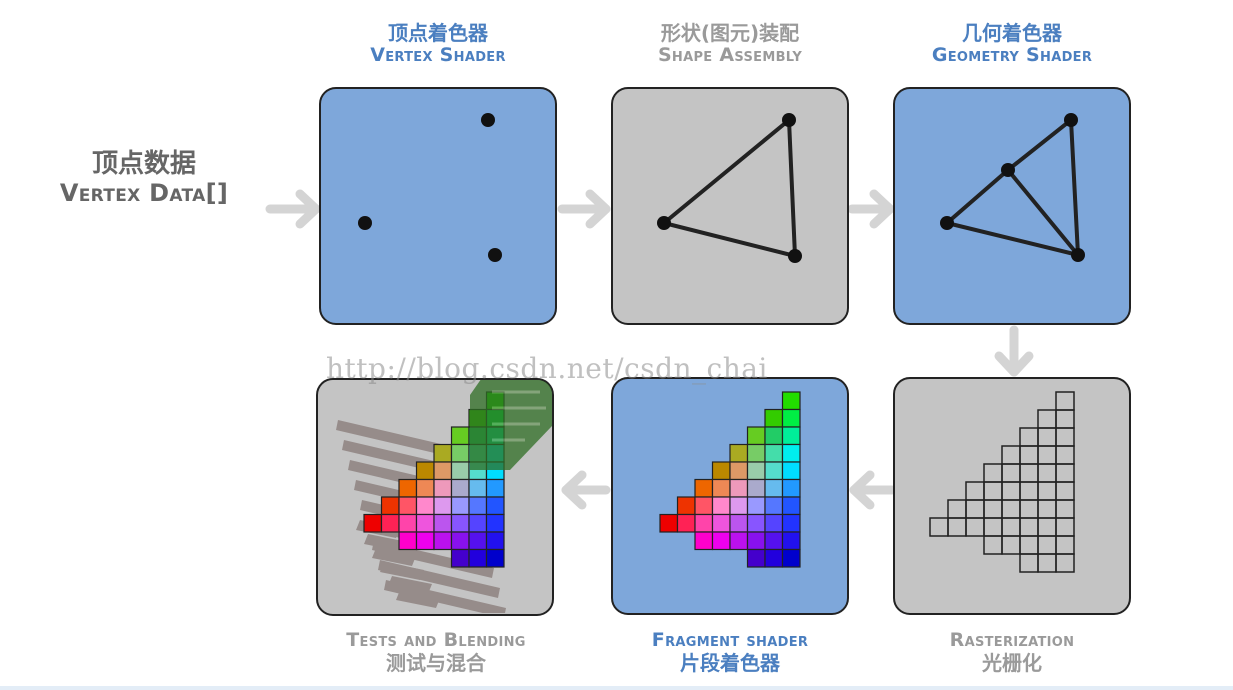  I want to click on arrow-shape-to-geometry, so click(871, 209).